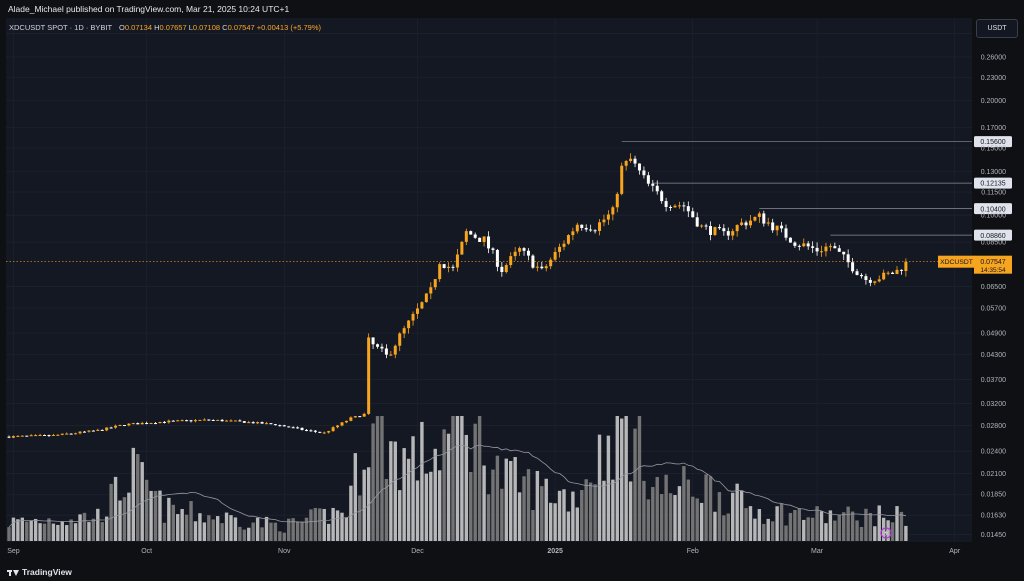 The width and height of the screenshot is (1024, 581). I want to click on symbol-name: XDCUSDT SPOT · 1D · BYBIT, so click(60, 27).